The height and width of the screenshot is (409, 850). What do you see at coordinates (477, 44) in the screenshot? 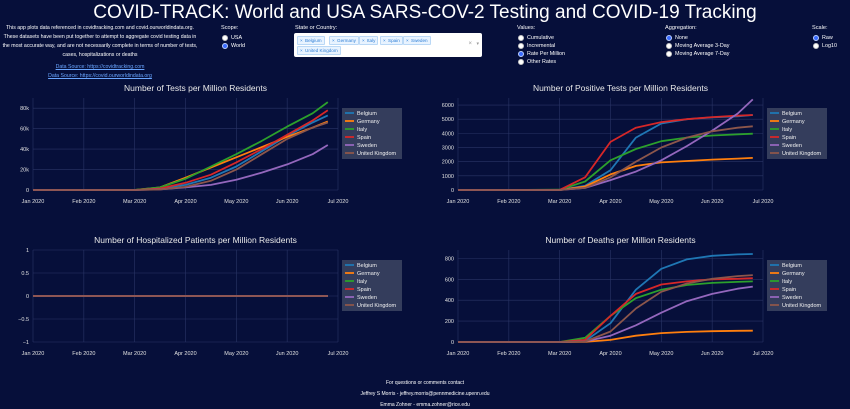
I see `chevron-down-icon: ▾` at bounding box center [477, 44].